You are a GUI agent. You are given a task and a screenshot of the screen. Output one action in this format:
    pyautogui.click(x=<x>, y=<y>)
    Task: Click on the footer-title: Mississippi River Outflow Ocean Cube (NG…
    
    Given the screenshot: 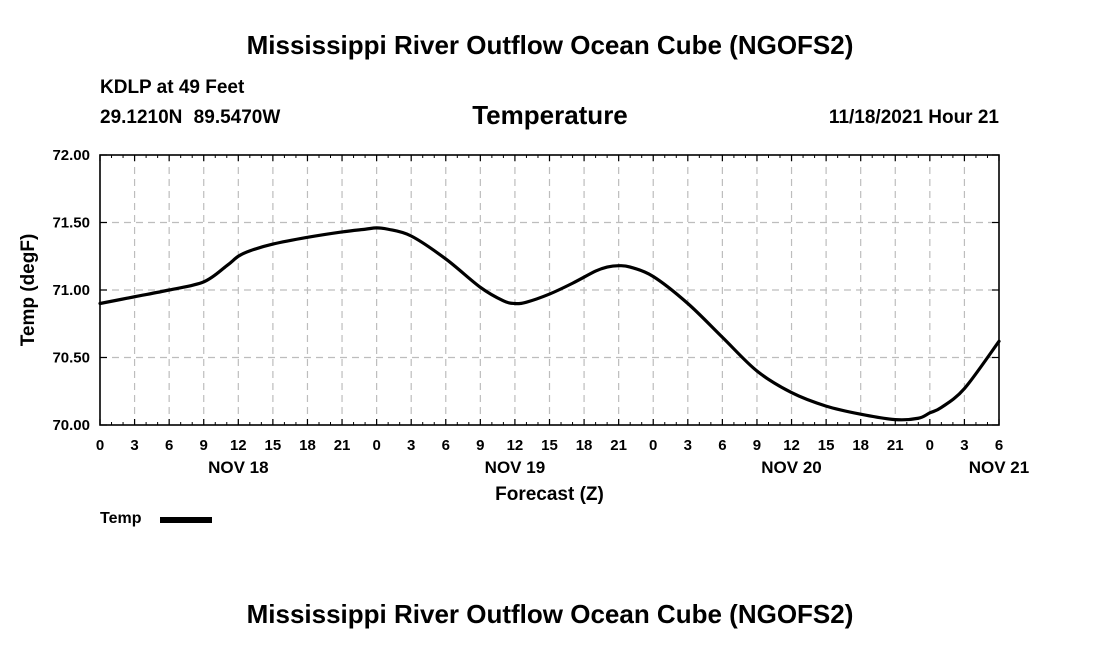 What is the action you would take?
    pyautogui.click(x=550, y=614)
    